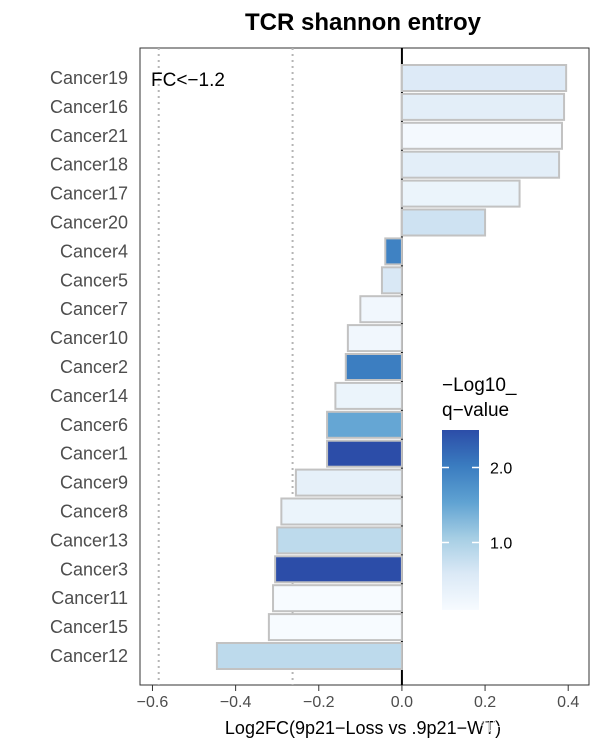 This screenshot has width=600, height=750. What do you see at coordinates (309, 656) in the screenshot?
I see `bar-cancer12` at bounding box center [309, 656].